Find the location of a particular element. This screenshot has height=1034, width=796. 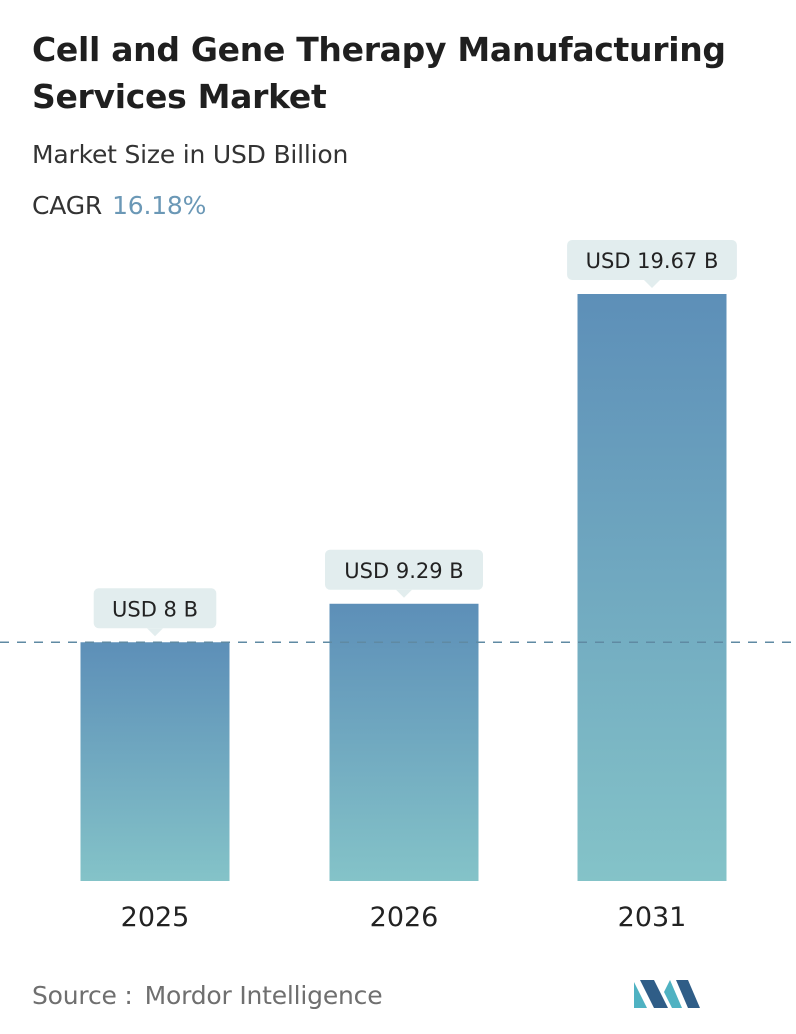

source-line: Source : Mordor Intelligence is located at coordinates (207, 995).